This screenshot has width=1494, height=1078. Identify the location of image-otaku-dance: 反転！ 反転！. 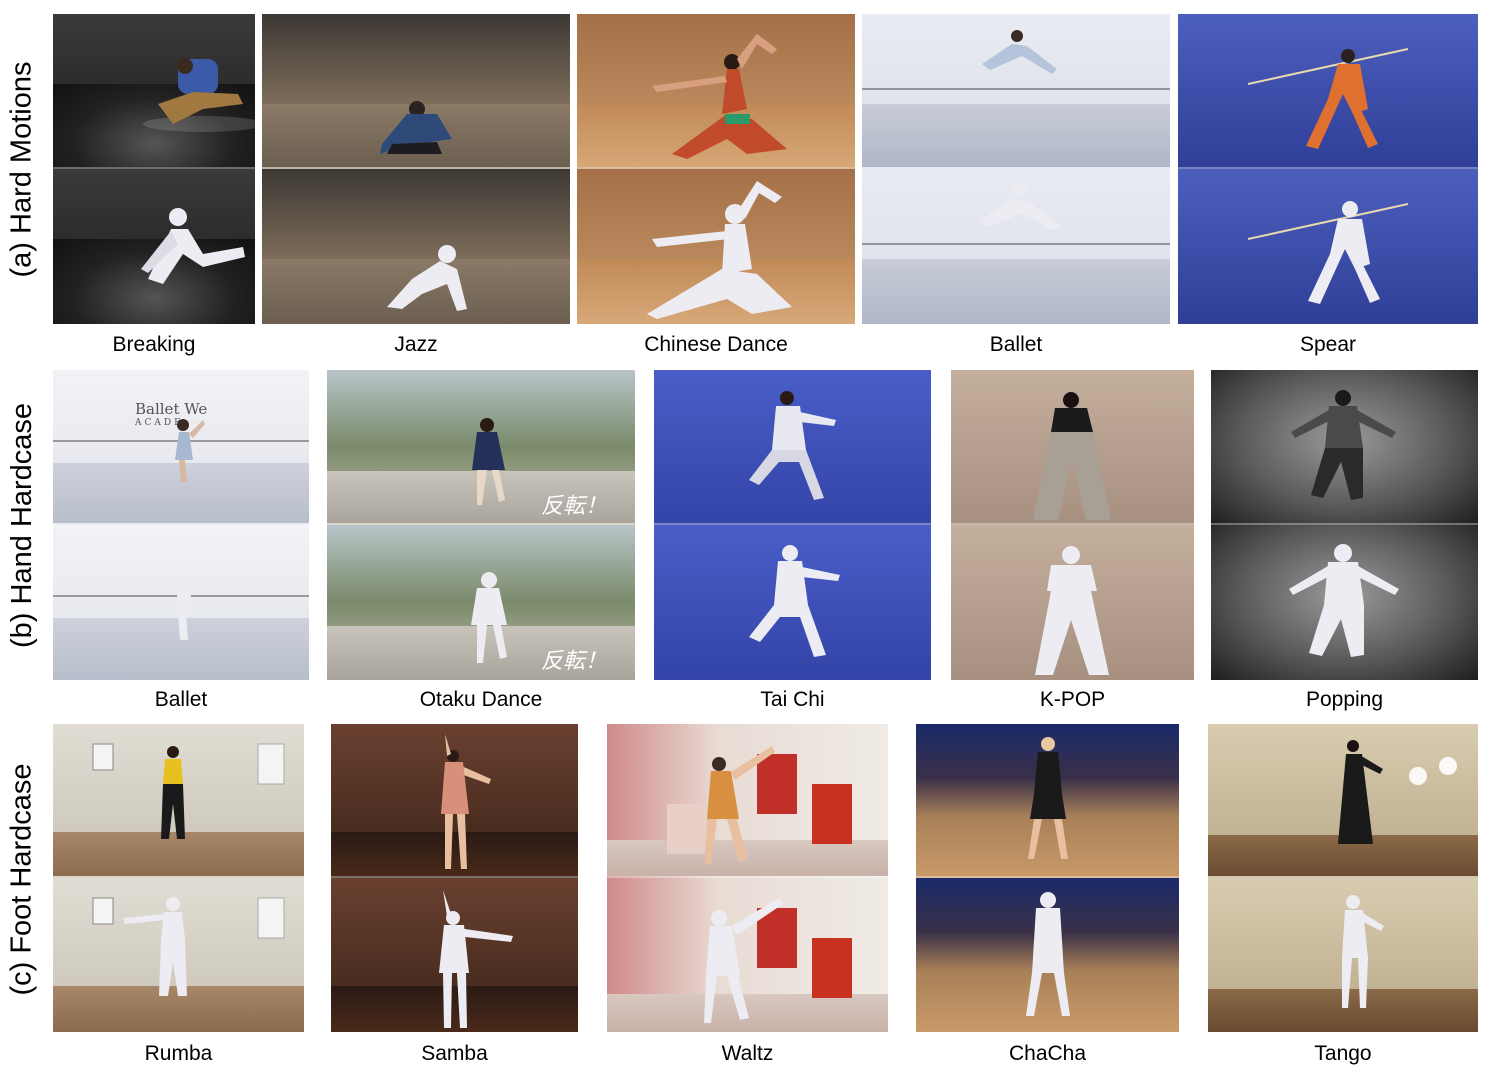
(481, 525).